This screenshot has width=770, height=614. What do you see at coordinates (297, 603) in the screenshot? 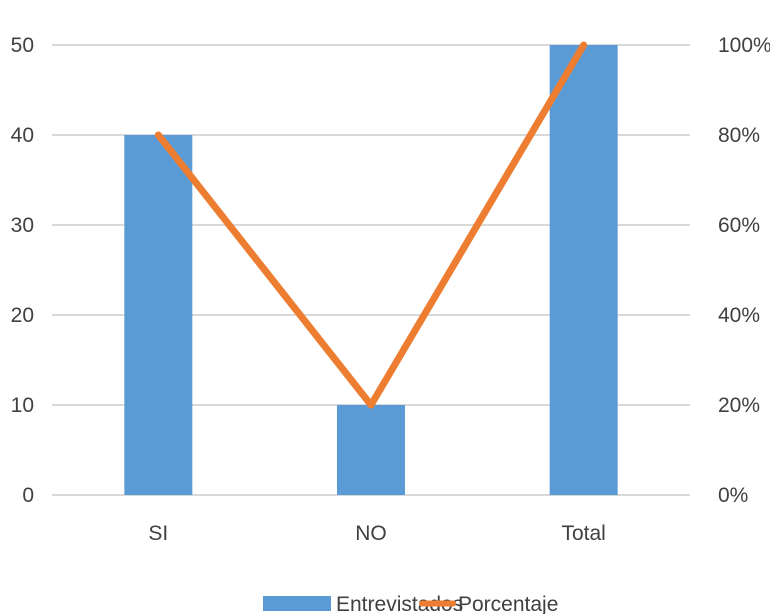
I see `legend-swatch-entrevistados` at bounding box center [297, 603].